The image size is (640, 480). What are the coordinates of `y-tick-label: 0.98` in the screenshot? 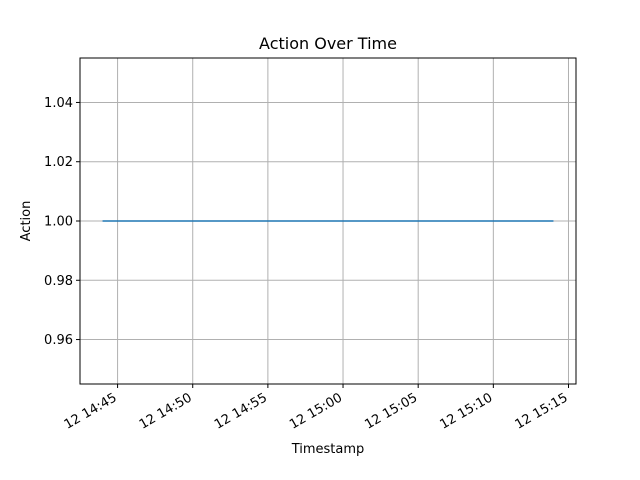 It's located at (58, 281).